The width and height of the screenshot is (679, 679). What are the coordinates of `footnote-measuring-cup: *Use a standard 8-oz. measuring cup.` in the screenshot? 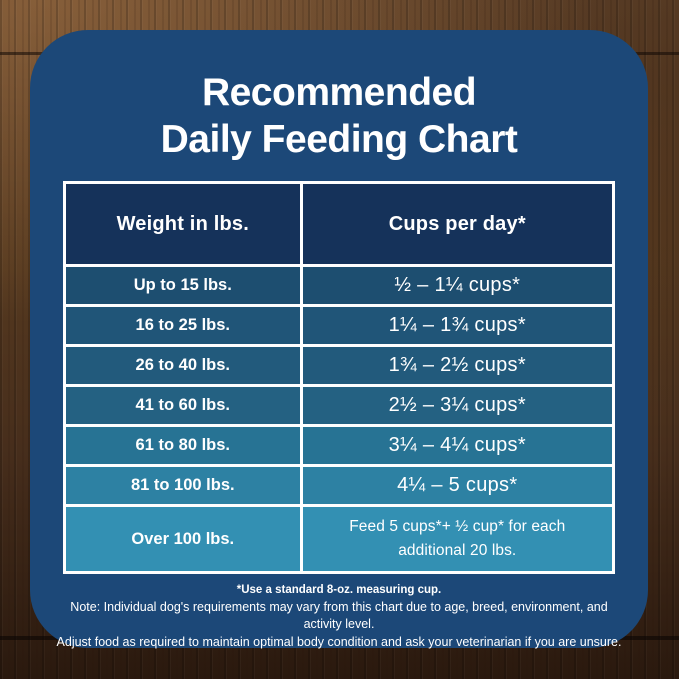 It's located at (339, 590).